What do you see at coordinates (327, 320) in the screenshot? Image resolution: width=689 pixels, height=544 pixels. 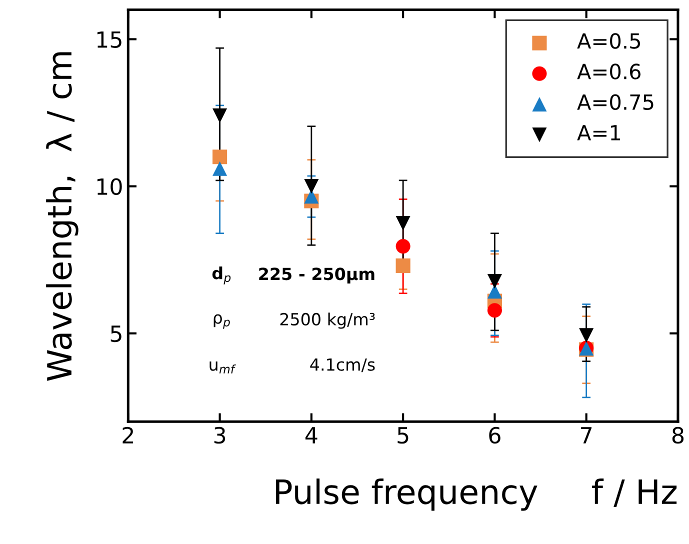 I see `annotation: 2500 kg/m³` at bounding box center [327, 320].